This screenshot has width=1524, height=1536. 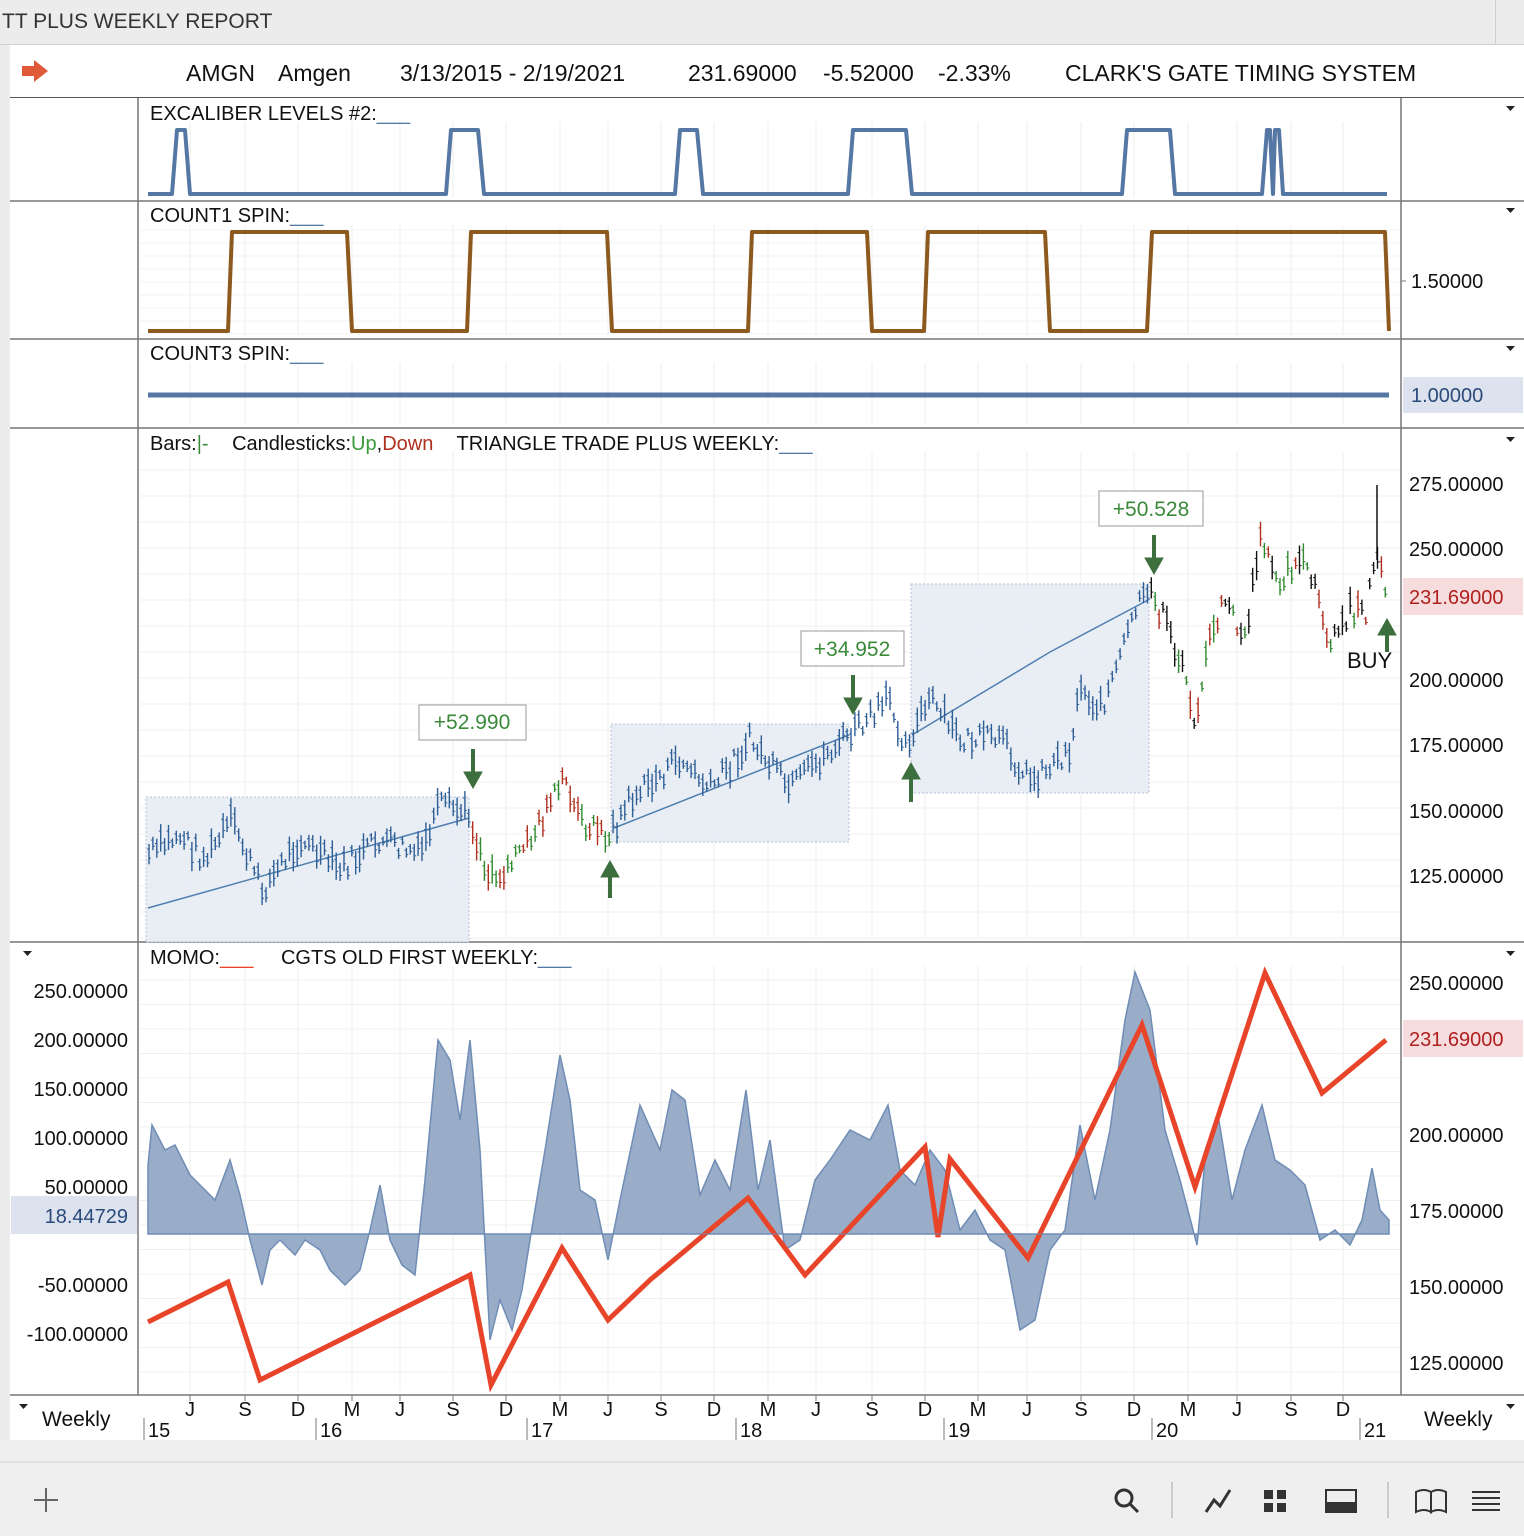 What do you see at coordinates (237, 216) in the screenshot?
I see `count1-label: COUNT1 SPIN:___` at bounding box center [237, 216].